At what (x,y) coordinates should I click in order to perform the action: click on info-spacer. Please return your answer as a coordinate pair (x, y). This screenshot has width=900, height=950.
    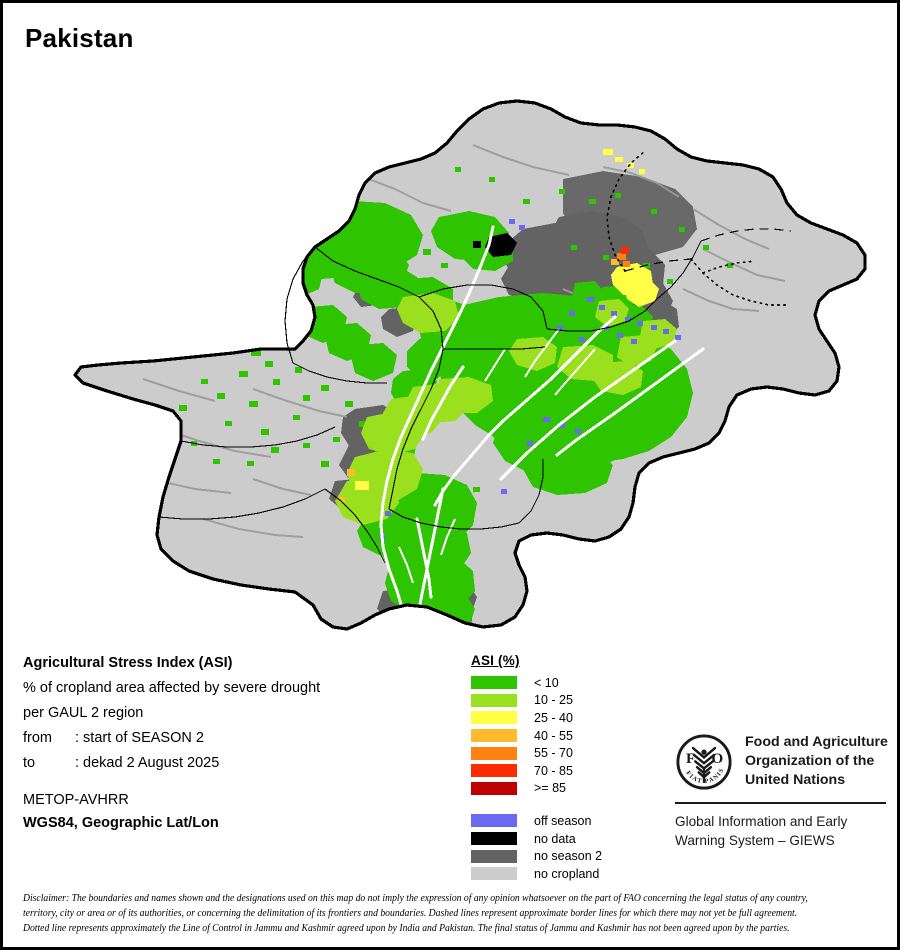
    Looking at the image, I should click on (238, 786).